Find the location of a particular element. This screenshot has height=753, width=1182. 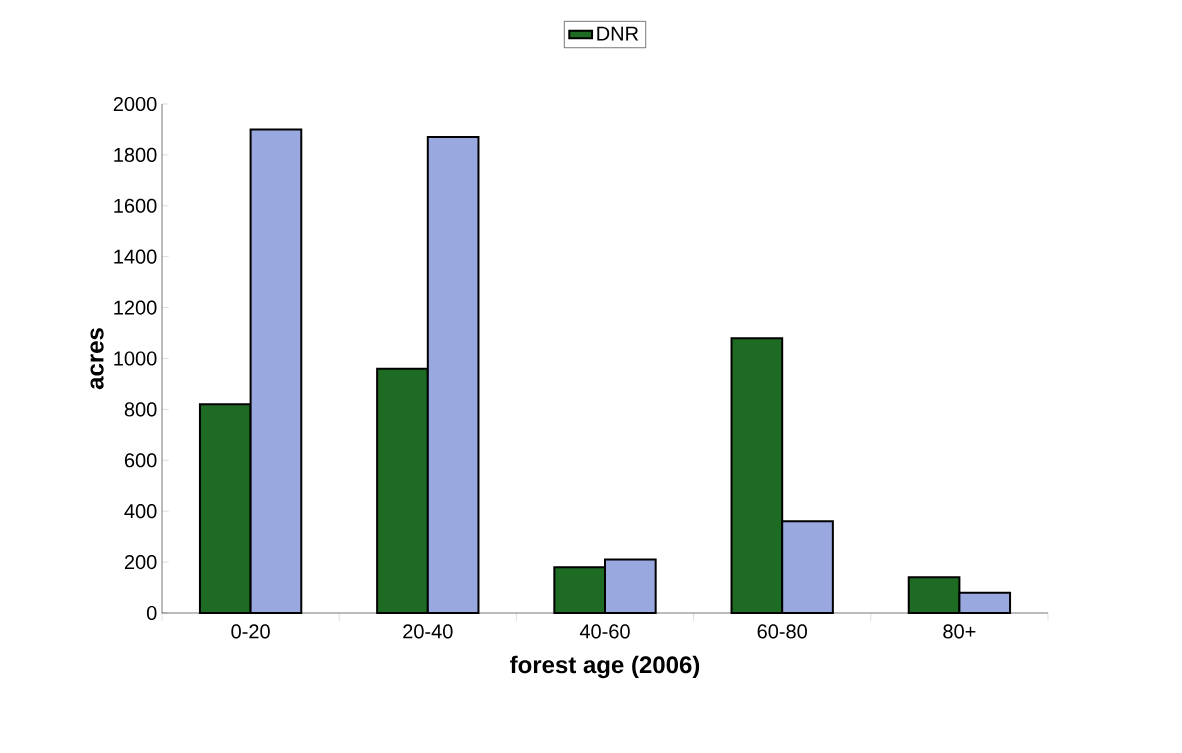

legend-label: DNR is located at coordinates (618, 33).